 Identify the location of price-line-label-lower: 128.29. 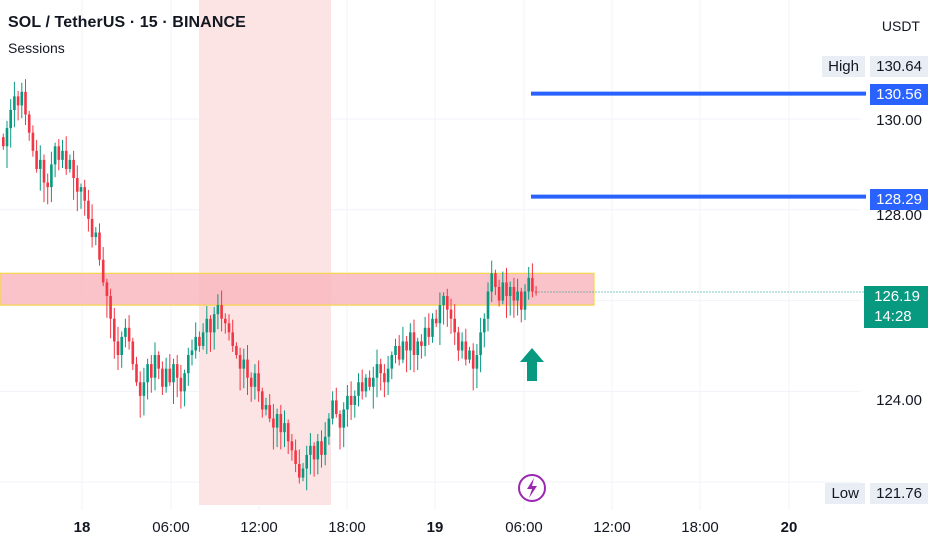
(899, 199).